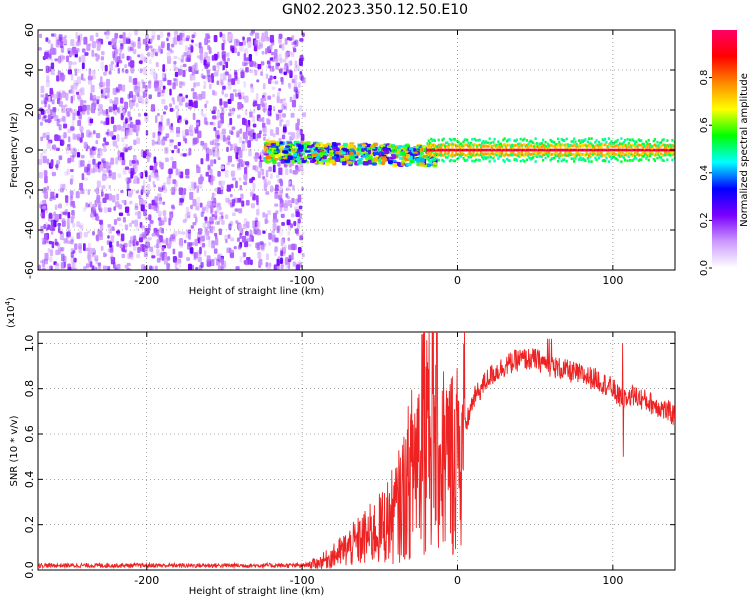 Image resolution: width=750 pixels, height=600 pixels. What do you see at coordinates (457, 280) in the screenshot?
I see `x-tick-label: 0` at bounding box center [457, 280].